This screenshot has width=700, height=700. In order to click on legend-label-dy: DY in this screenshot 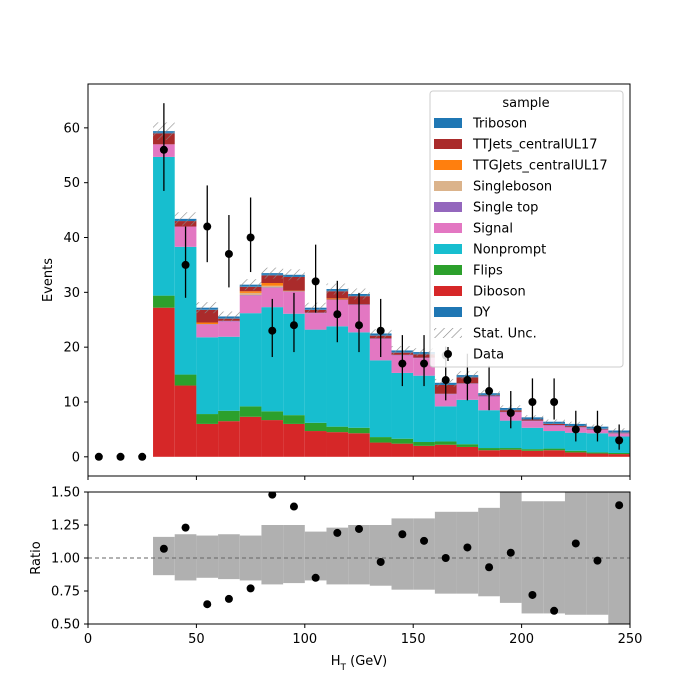, I will do `click(481, 313)`.